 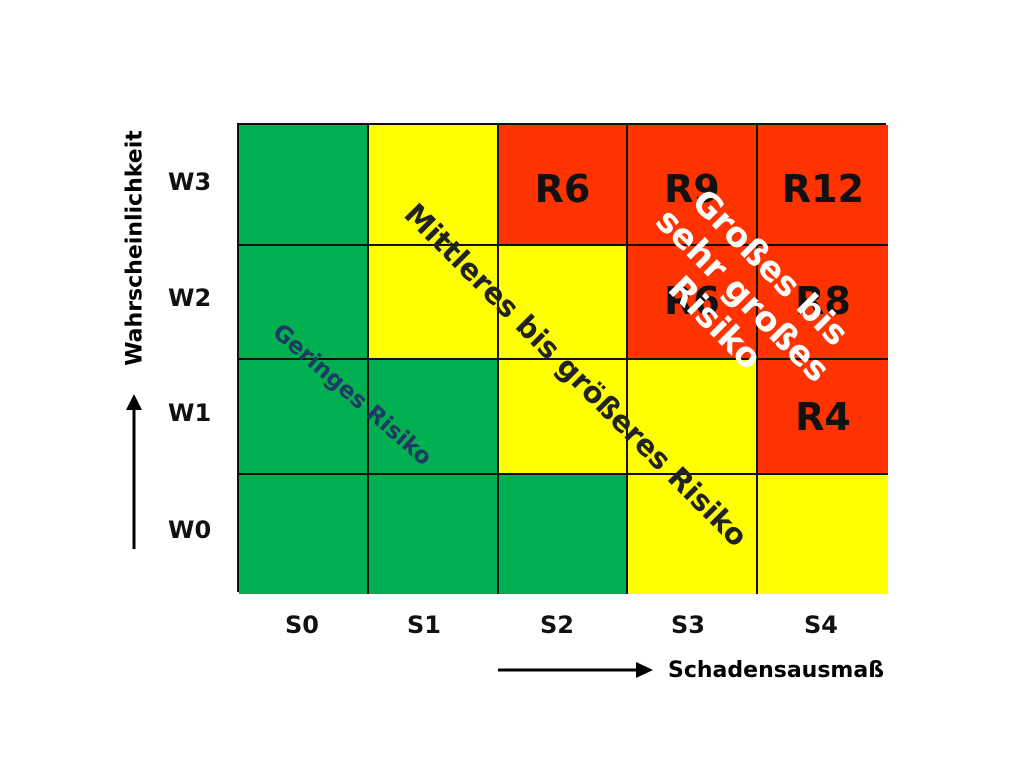 I want to click on matrix-cell-w1-s2, so click(x=563, y=417).